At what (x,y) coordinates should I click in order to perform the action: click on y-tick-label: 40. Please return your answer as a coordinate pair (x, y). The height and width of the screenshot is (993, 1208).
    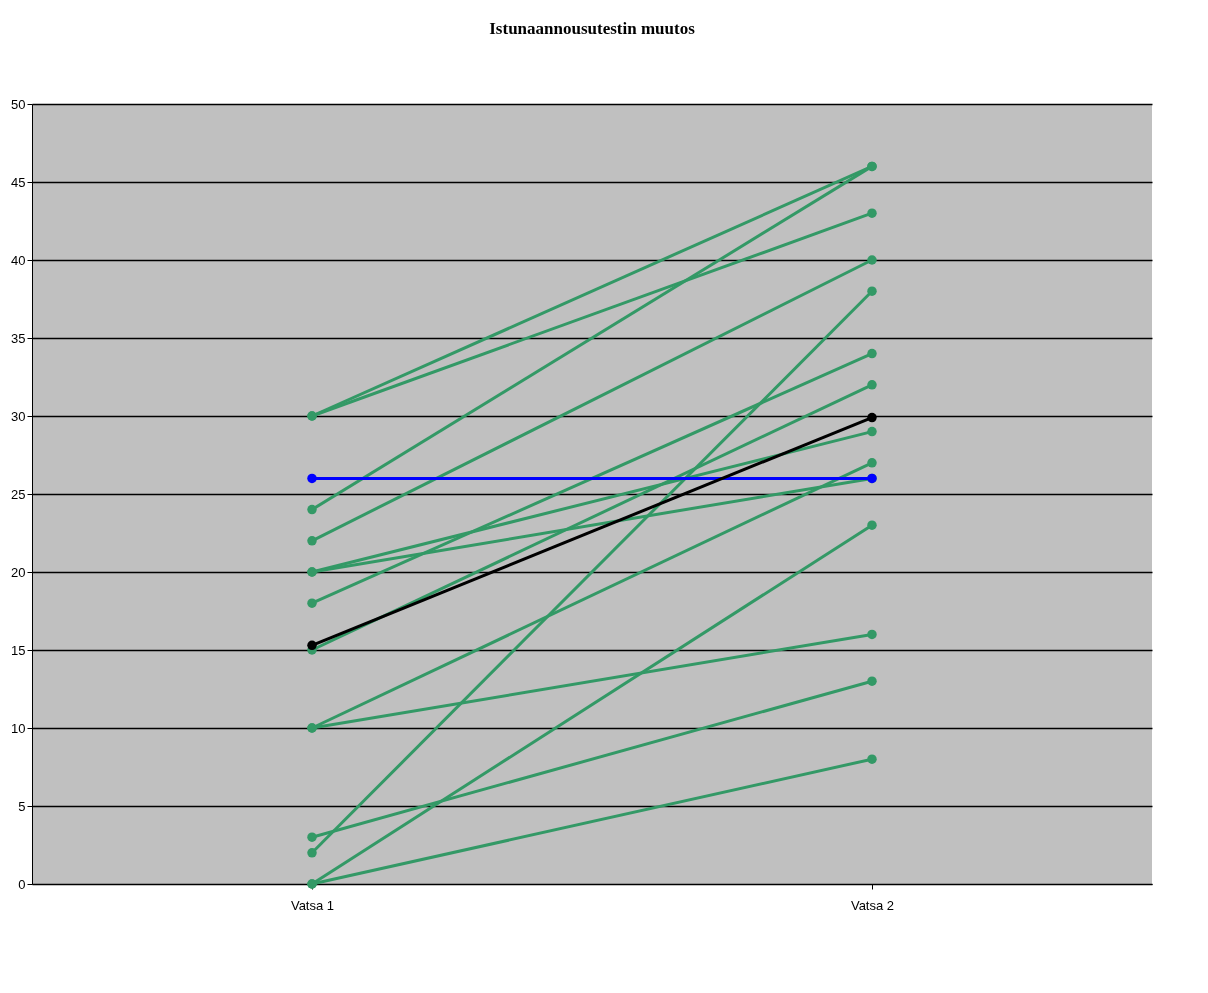
    Looking at the image, I should click on (18, 260).